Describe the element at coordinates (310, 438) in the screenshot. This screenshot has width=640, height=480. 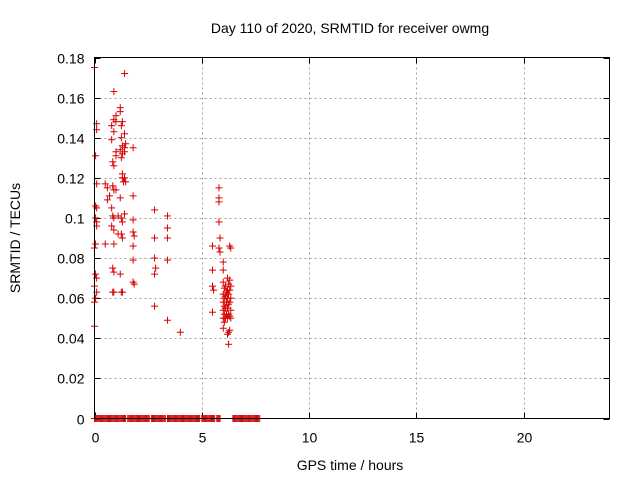
I see `x-tick-label: 10` at that location.